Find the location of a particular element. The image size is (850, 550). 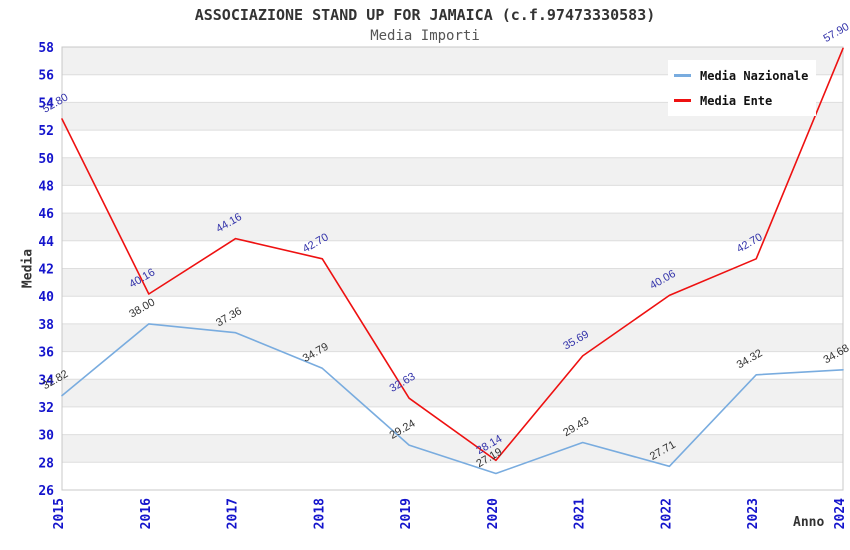

legend-item-media-nazionale: Media Nazionale is located at coordinates (741, 75).